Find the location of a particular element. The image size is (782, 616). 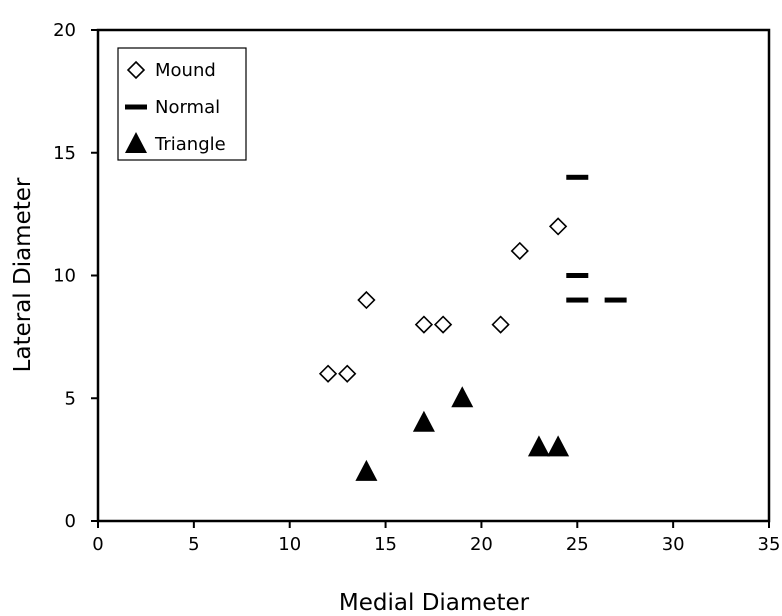

y-axis: 0 5 10 15 20 is located at coordinates (75, 276).